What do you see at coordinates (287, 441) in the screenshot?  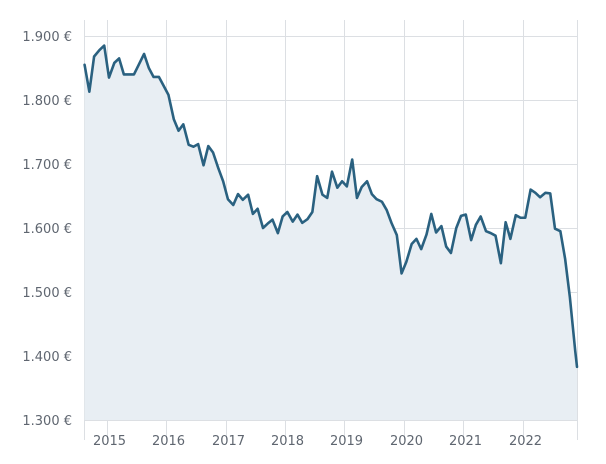 I see `x-tick-label: 2018` at bounding box center [287, 441].